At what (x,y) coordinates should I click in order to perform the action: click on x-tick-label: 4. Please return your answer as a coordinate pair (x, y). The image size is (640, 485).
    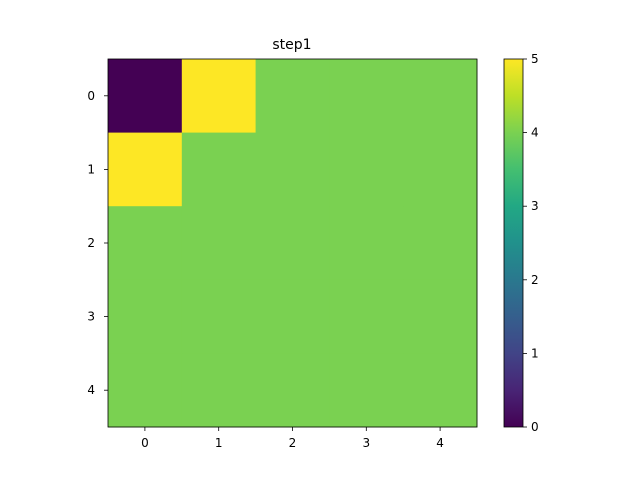
    Looking at the image, I should click on (440, 443).